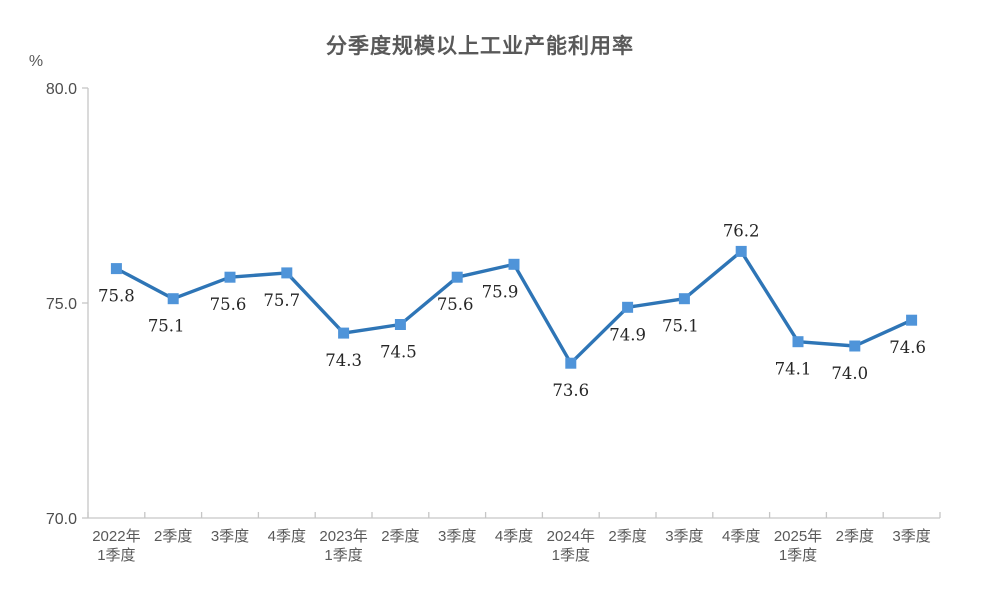 This screenshot has height=610, width=988. I want to click on chart-title: 分季度规模以上工业产能利用率, so click(480, 46).